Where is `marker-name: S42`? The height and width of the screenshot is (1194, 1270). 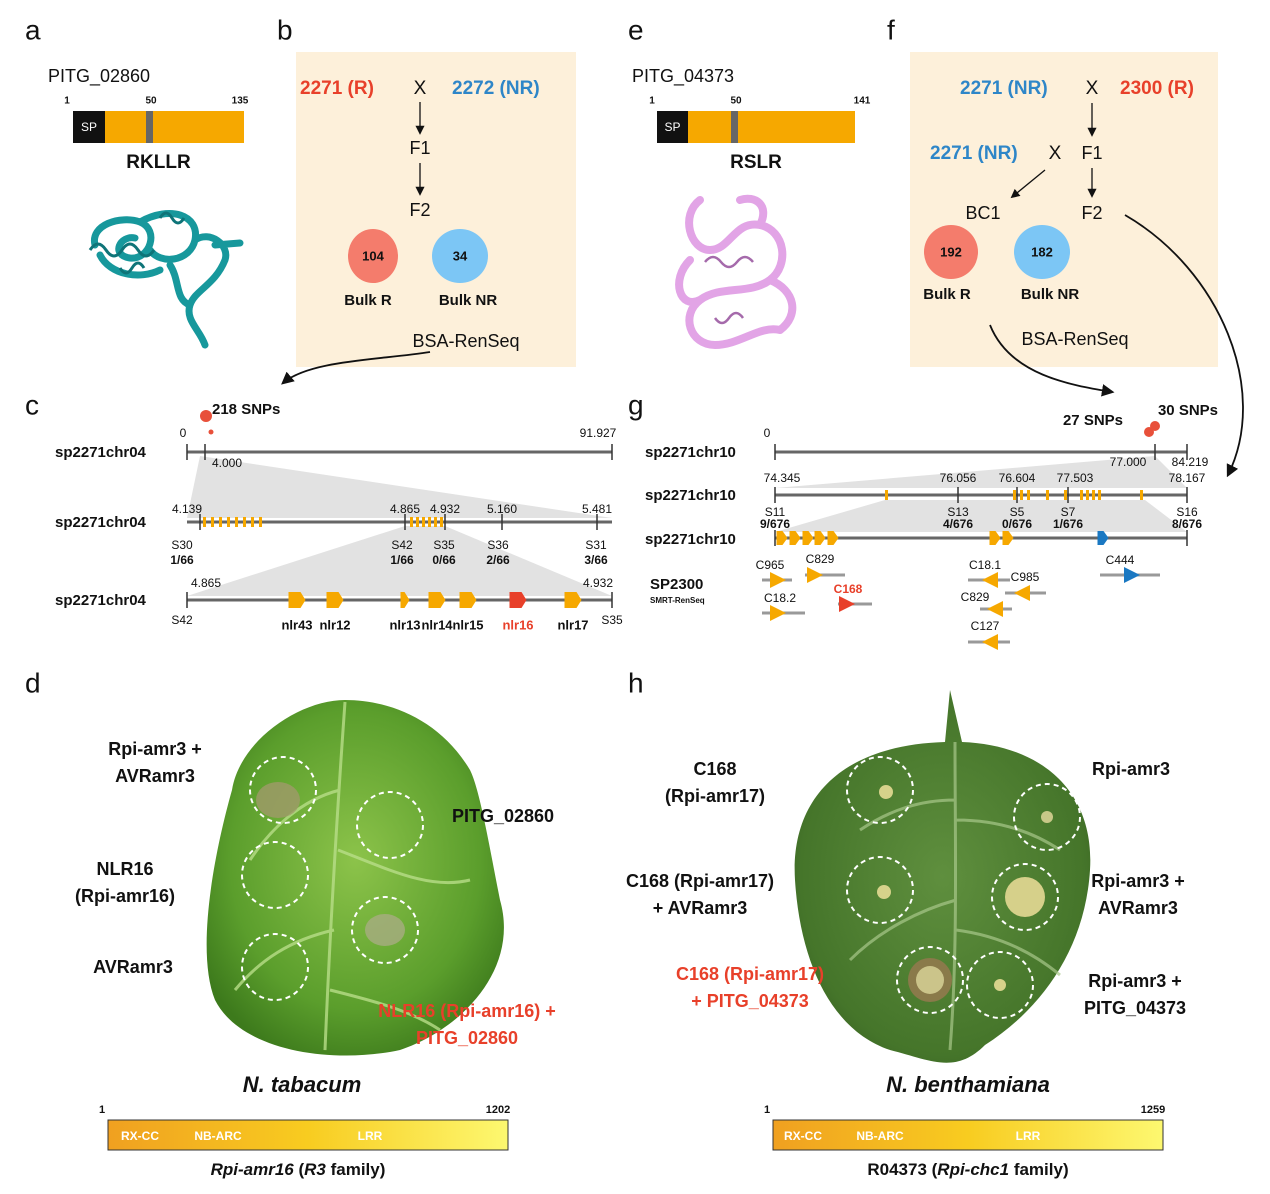
marker-name: S42 is located at coordinates (182, 620).